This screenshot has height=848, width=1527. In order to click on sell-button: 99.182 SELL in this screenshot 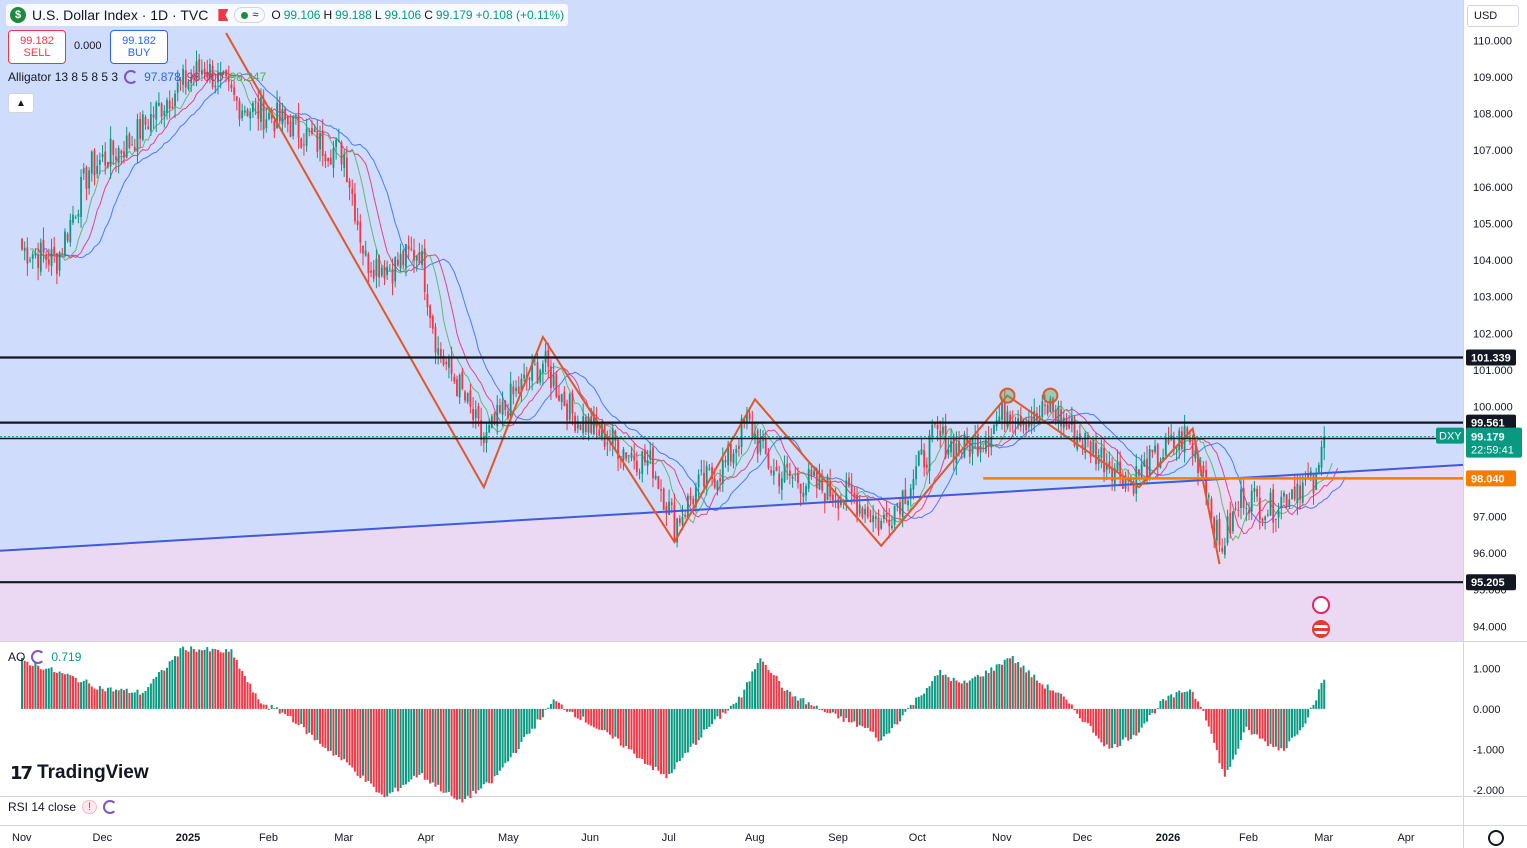, I will do `click(37, 47)`.